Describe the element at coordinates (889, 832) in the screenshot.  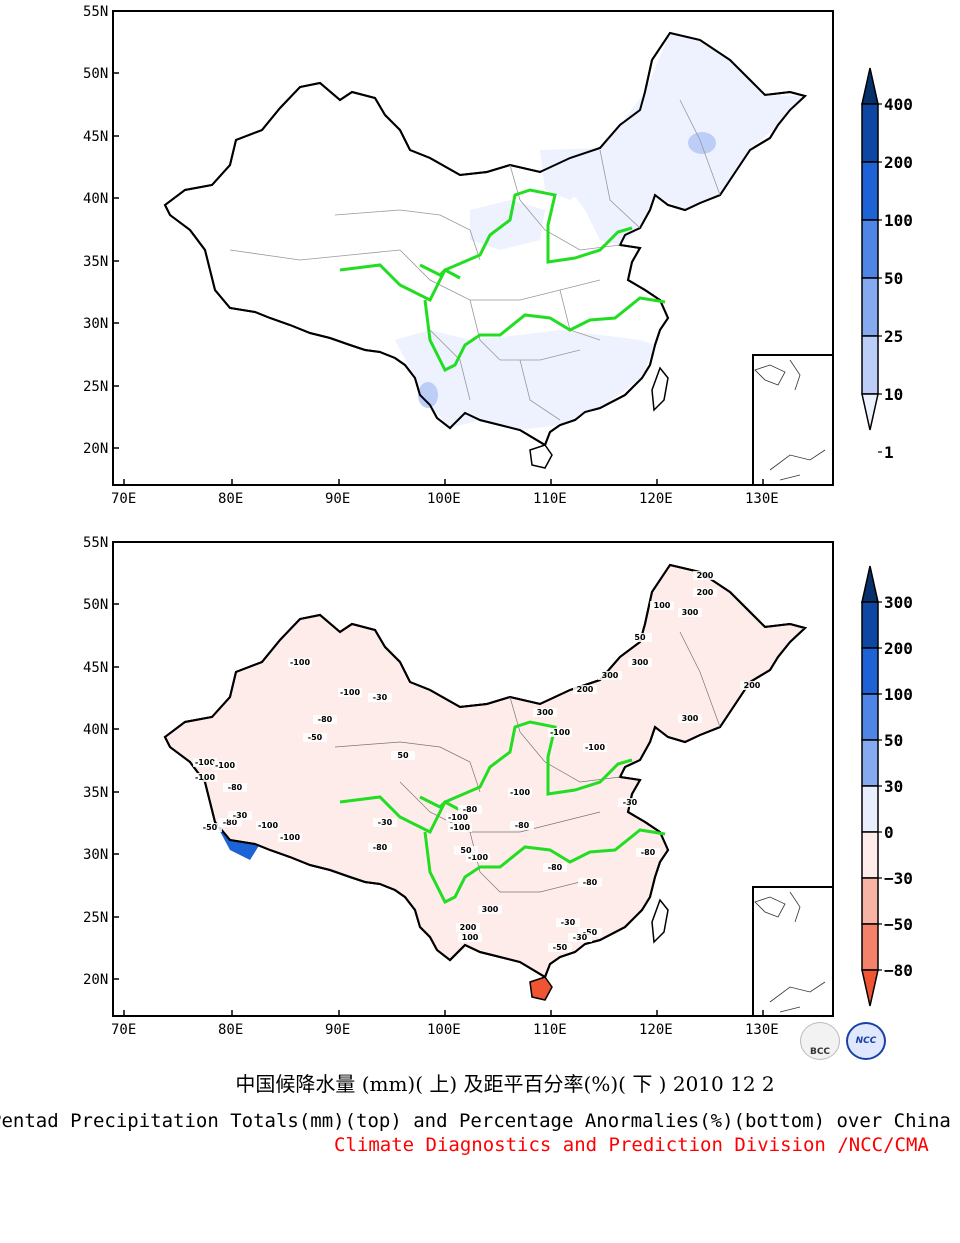
I see `bottom-colorbar-label-5: 0` at that location.